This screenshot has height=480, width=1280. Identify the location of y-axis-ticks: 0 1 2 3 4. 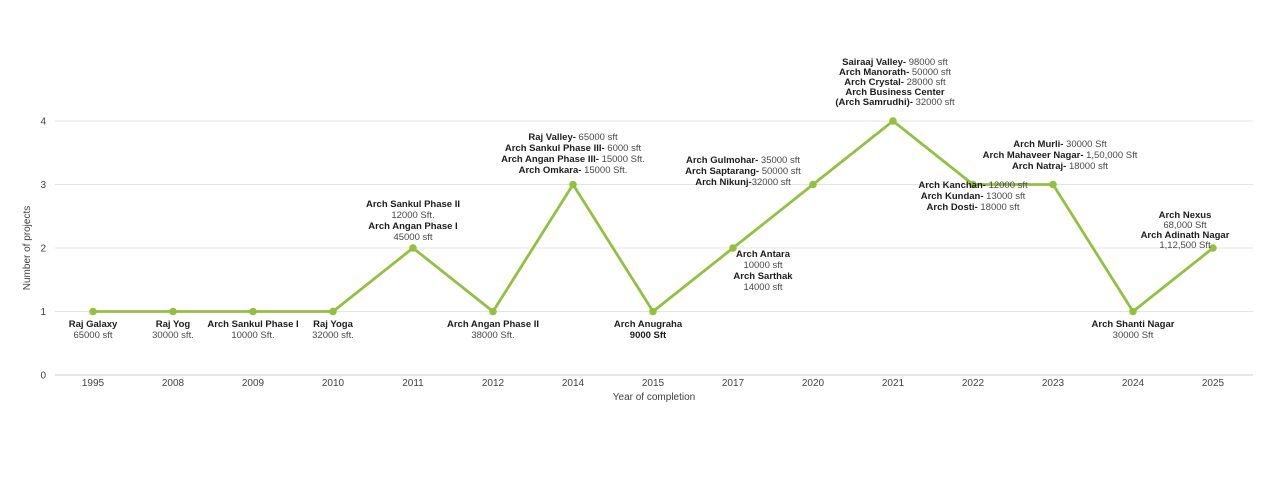
(43, 249).